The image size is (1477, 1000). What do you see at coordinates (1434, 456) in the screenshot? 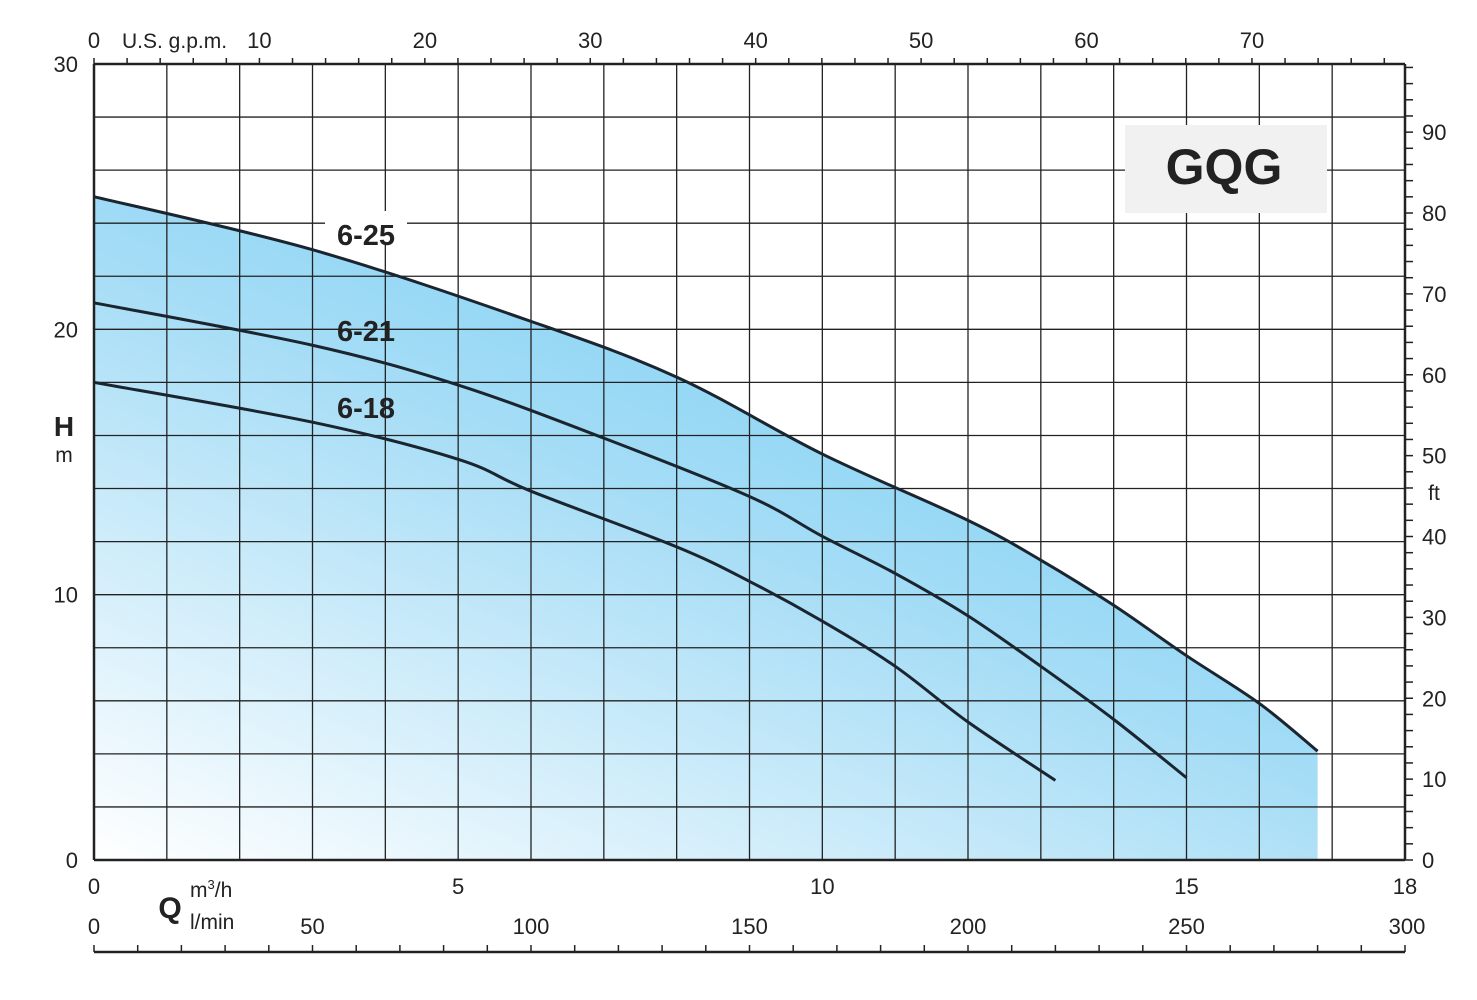
I see `right-tick-label: 50` at bounding box center [1434, 456].